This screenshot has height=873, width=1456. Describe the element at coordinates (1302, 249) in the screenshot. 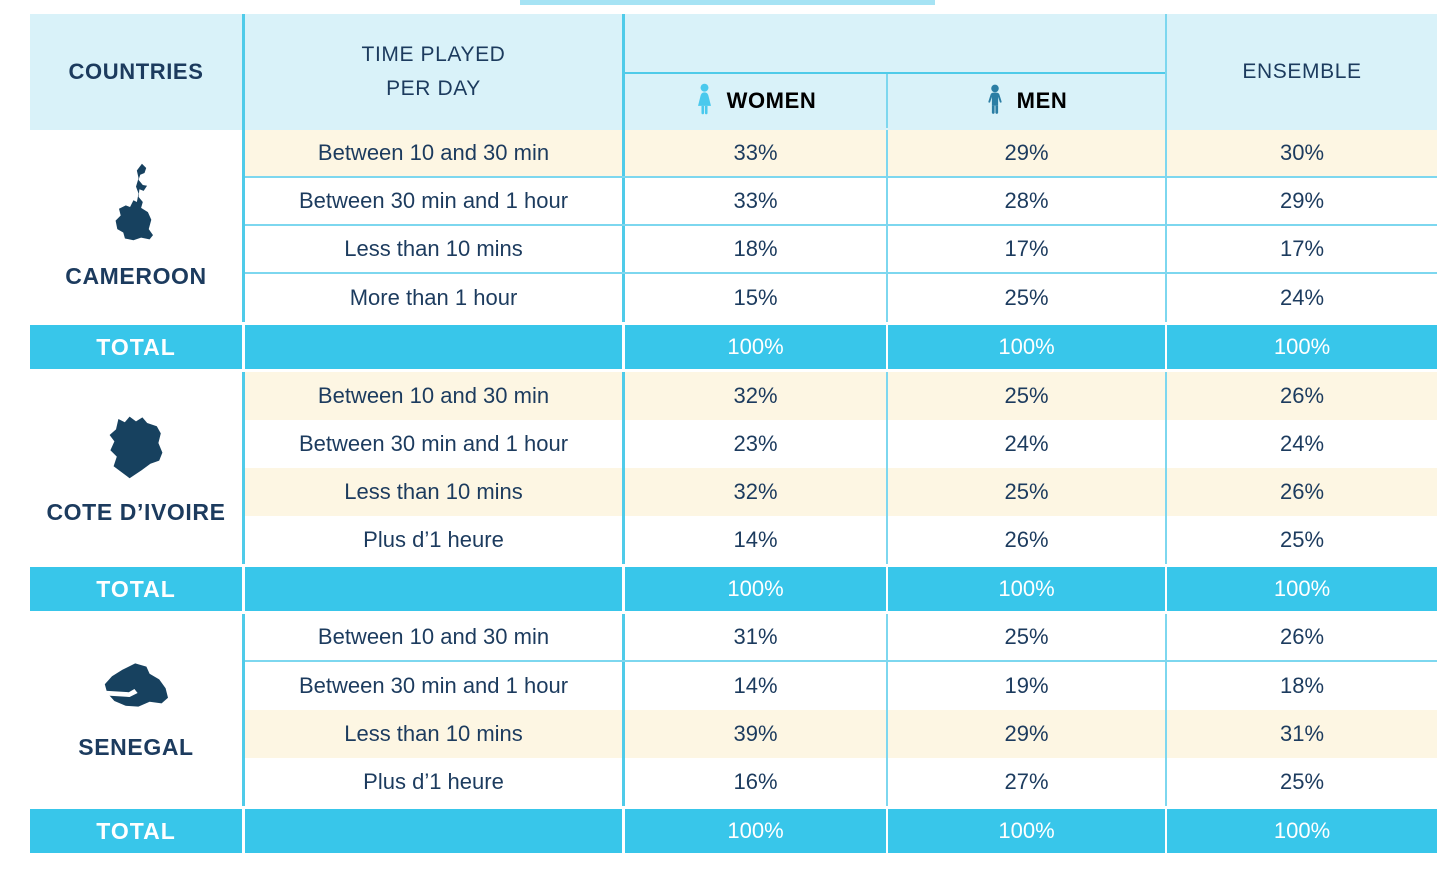

I see `ensemble-value: 17%` at that location.